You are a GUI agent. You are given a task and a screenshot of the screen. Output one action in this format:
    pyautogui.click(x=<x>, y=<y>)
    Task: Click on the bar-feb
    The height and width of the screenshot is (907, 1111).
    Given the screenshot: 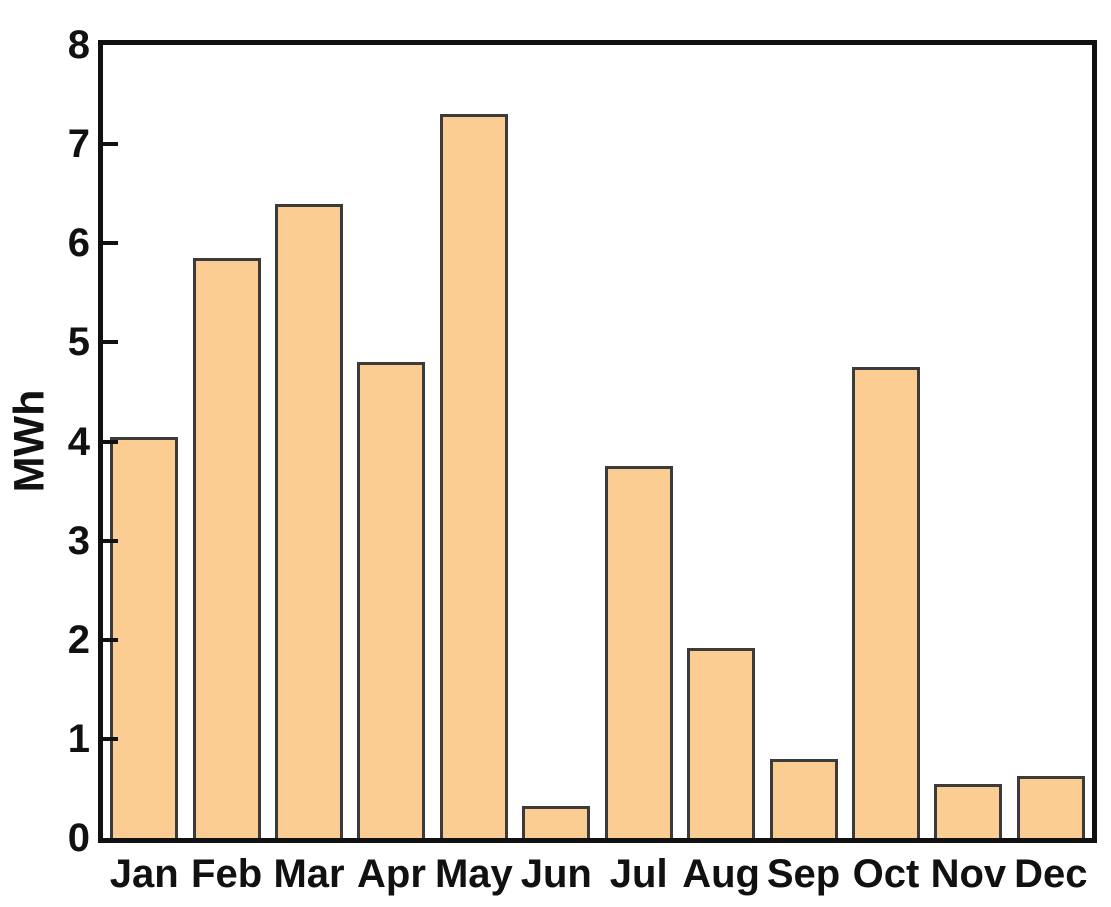 What is the action you would take?
    pyautogui.click(x=226, y=548)
    